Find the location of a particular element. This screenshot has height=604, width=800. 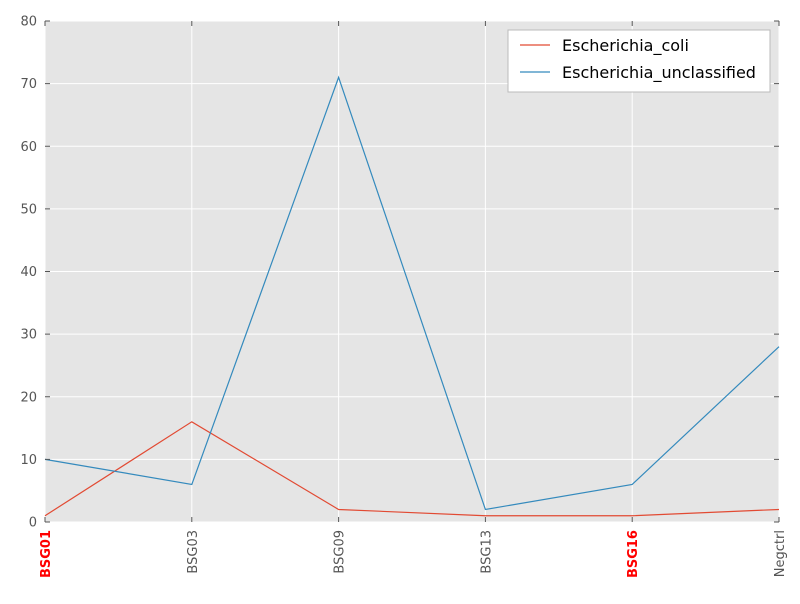

series-line-escherichia-coli is located at coordinates (412, 469).